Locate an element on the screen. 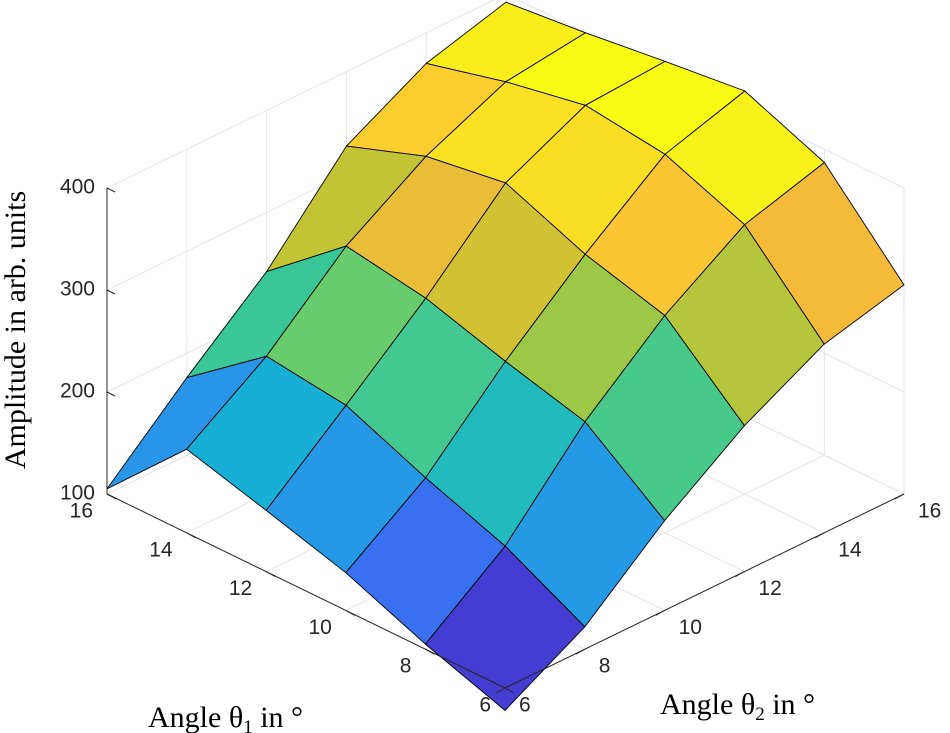  theta2-tick-label: 14 is located at coordinates (850, 549).